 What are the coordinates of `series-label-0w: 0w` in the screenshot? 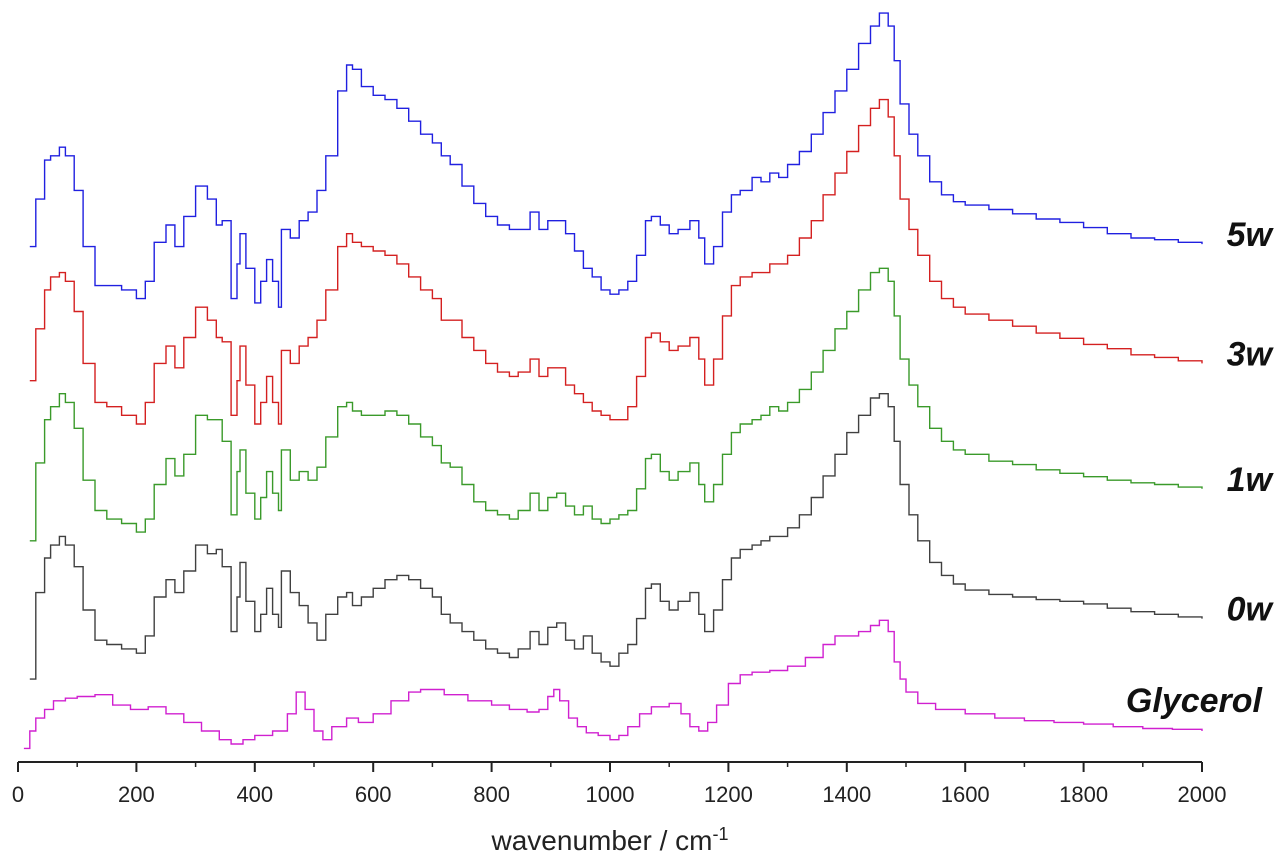 It's located at (1251, 610).